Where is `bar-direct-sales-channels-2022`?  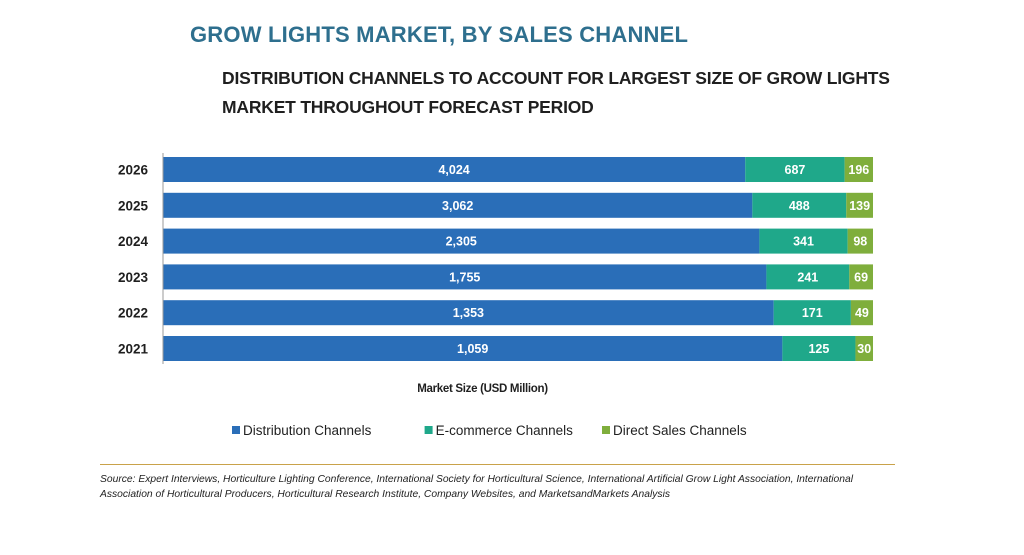
bar-direct-sales-channels-2022 is located at coordinates (861, 313).